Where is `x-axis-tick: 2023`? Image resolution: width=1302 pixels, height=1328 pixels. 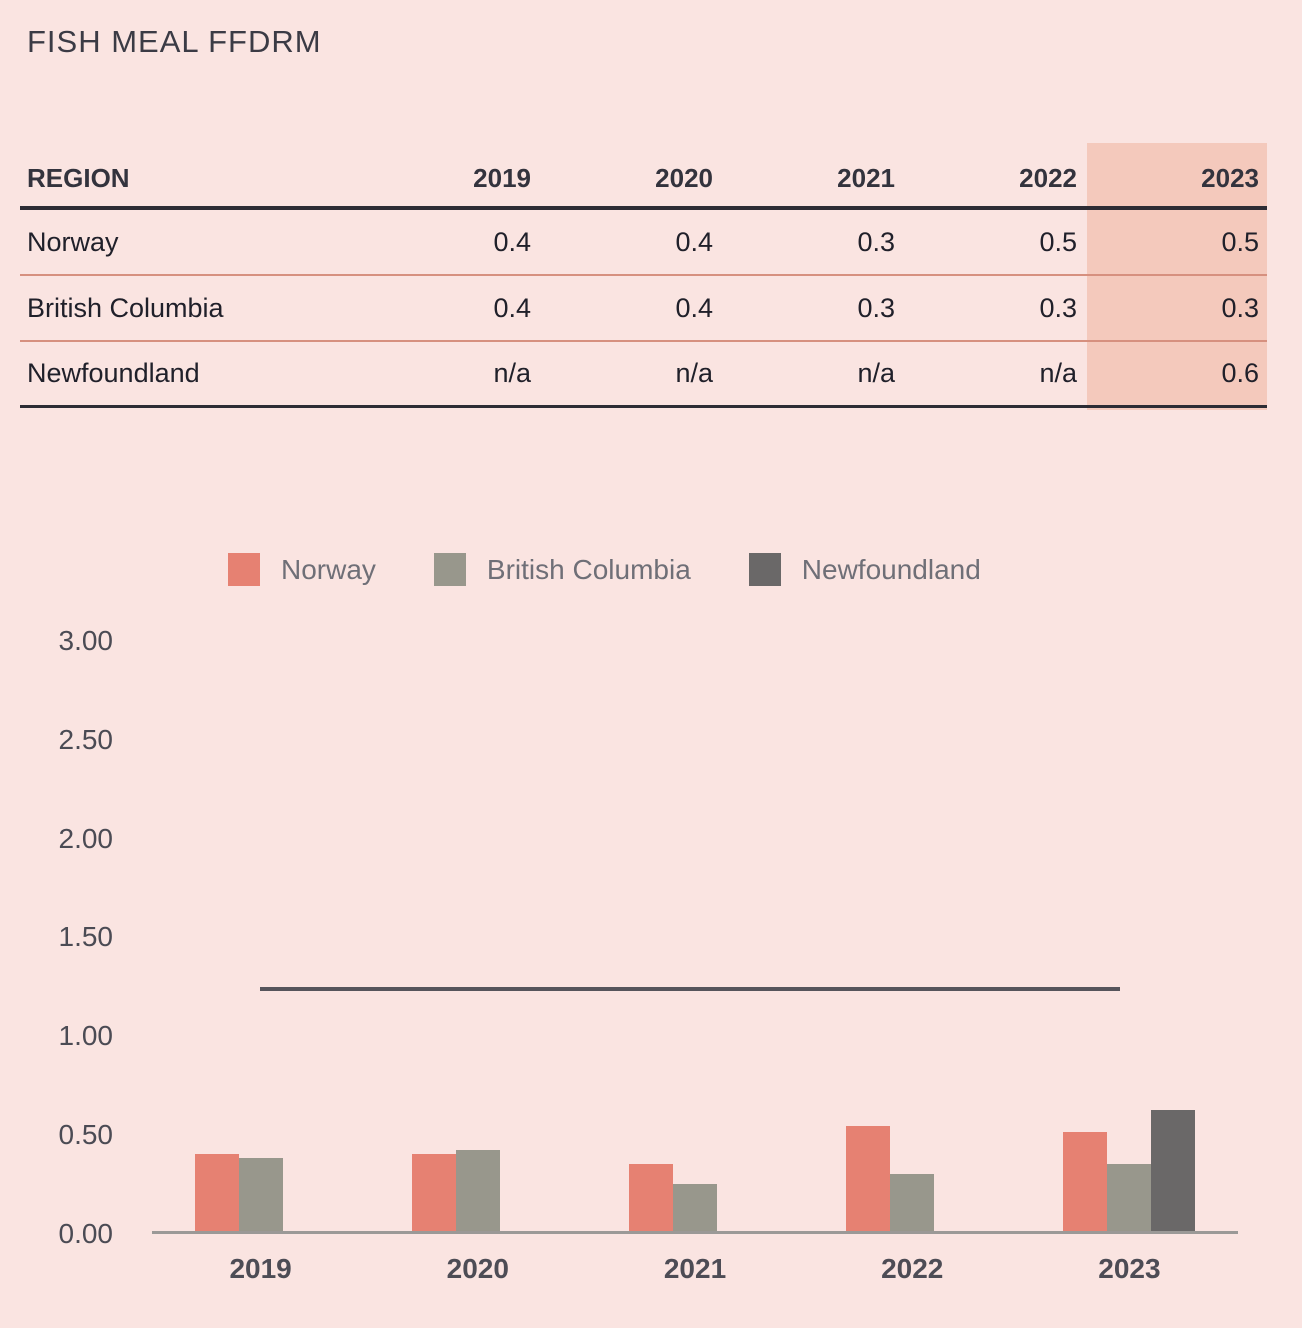
x-axis-tick: 2023 is located at coordinates (1129, 1268).